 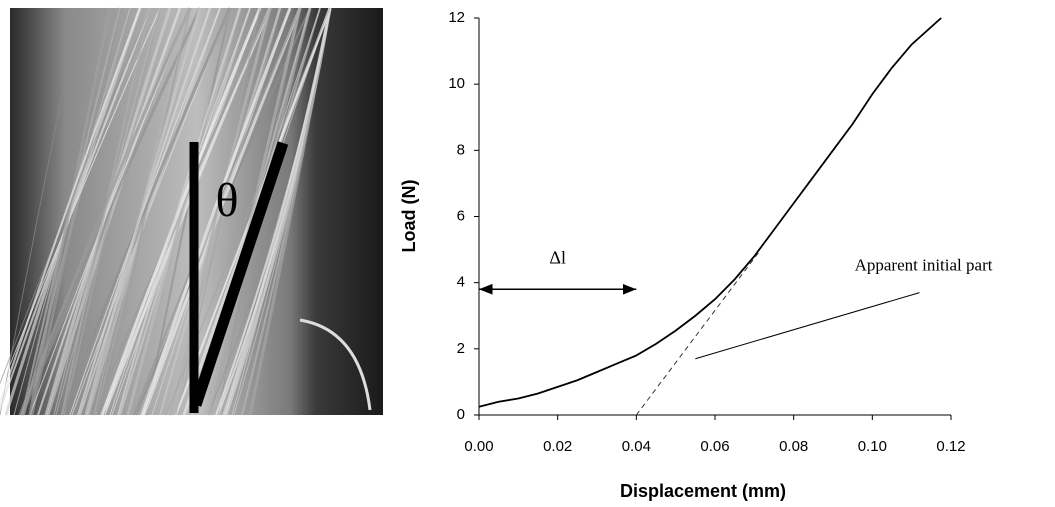 What do you see at coordinates (924, 264) in the screenshot?
I see `apparent-initial-part-label: Apparent initial part` at bounding box center [924, 264].